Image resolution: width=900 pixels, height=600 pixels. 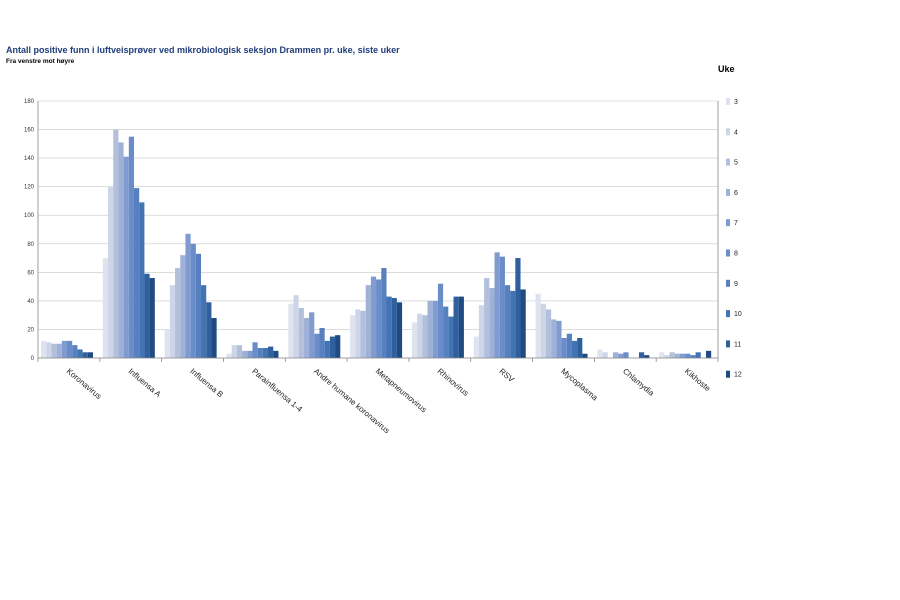 What do you see at coordinates (145, 383) in the screenshot?
I see `category-label: Influensa A` at bounding box center [145, 383].